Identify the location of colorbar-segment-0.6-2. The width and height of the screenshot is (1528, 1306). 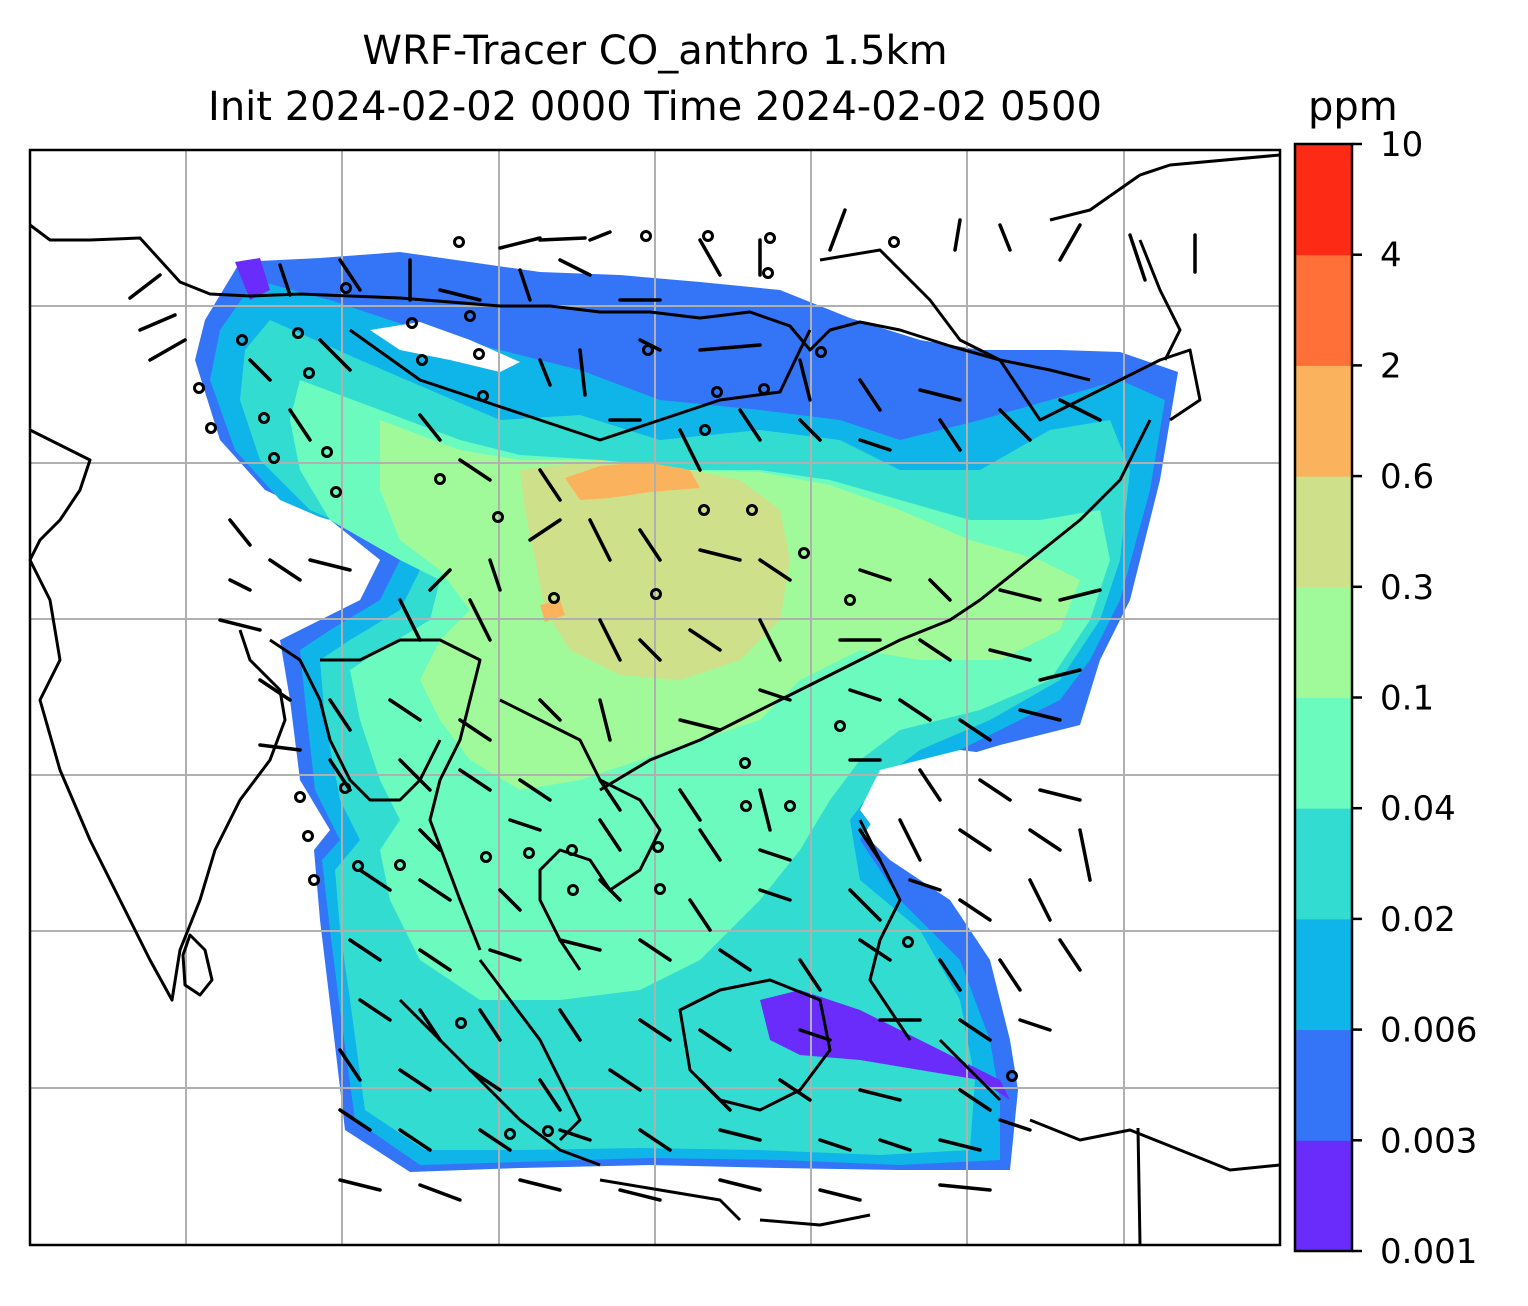
(1323, 421).